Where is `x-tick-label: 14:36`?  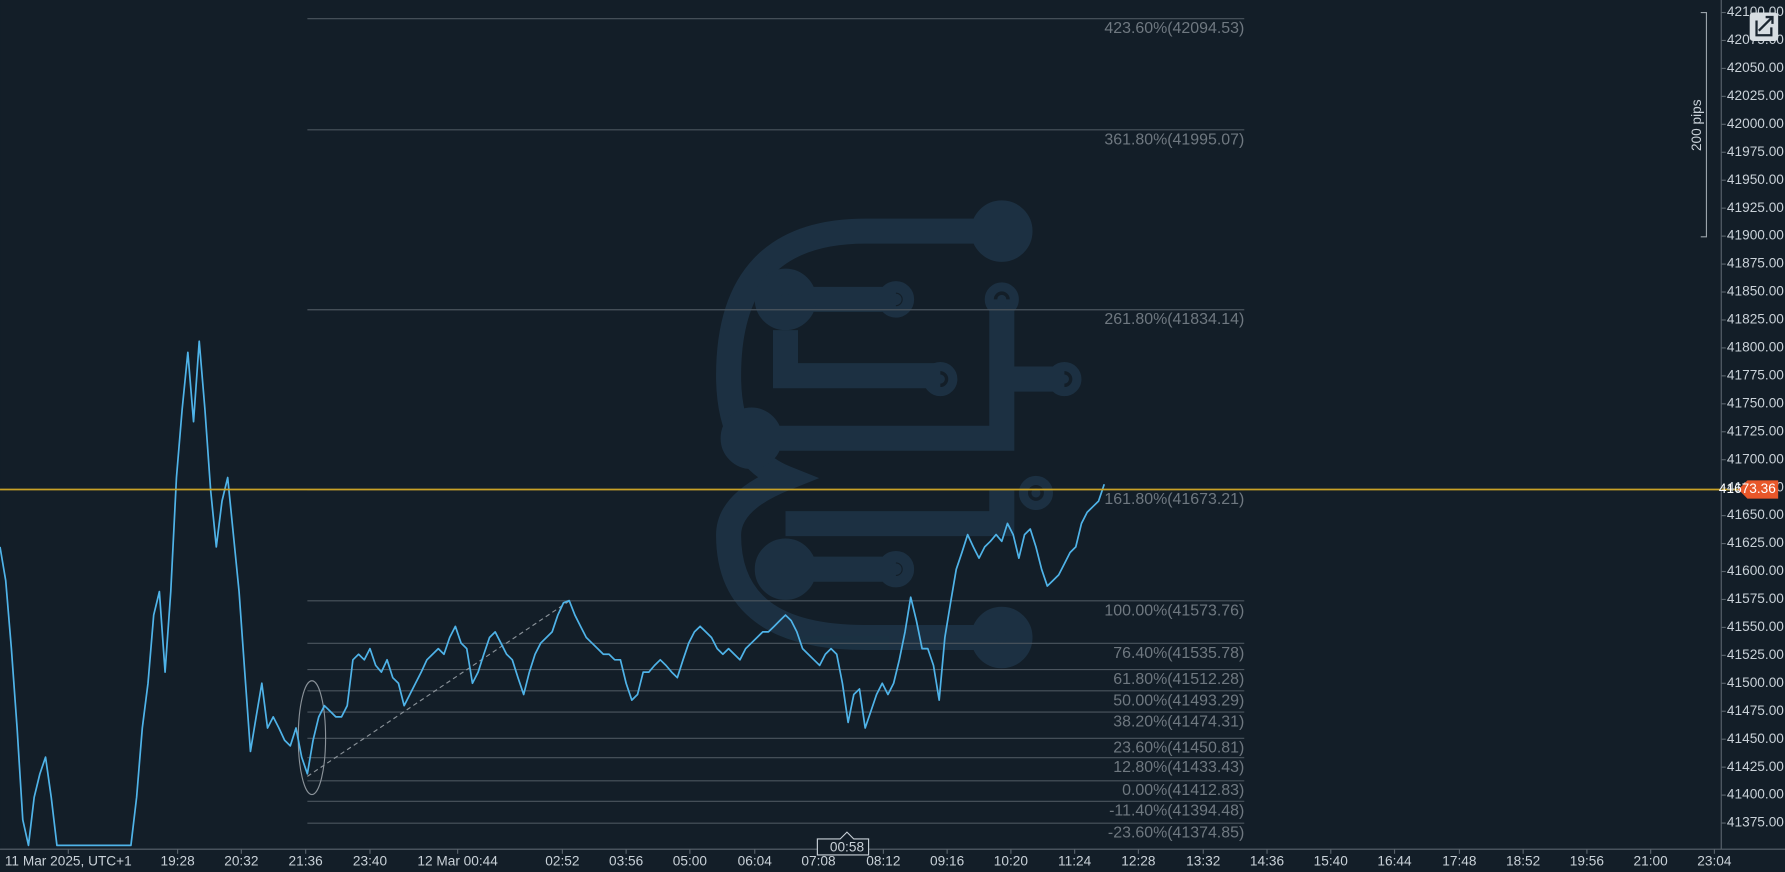
x-tick-label: 14:36 is located at coordinates (1267, 860).